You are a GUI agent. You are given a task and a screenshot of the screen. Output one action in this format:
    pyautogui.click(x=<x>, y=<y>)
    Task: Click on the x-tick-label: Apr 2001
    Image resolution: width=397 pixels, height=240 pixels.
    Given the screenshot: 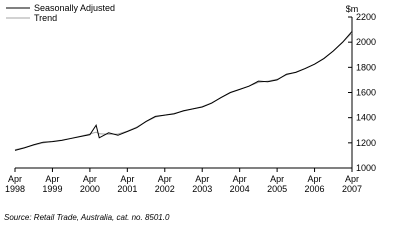 What is the action you would take?
    pyautogui.click(x=127, y=184)
    